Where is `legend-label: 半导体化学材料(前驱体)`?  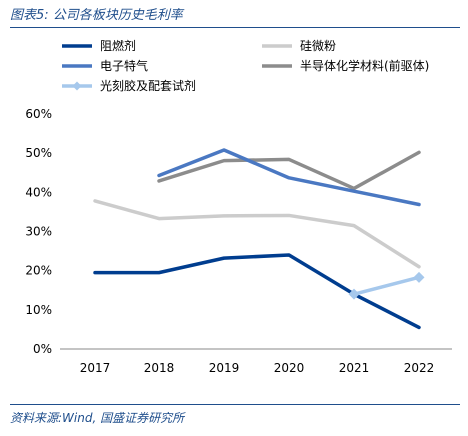
legend-label: 半导体化学材料(前驱体) is located at coordinates (364, 65).